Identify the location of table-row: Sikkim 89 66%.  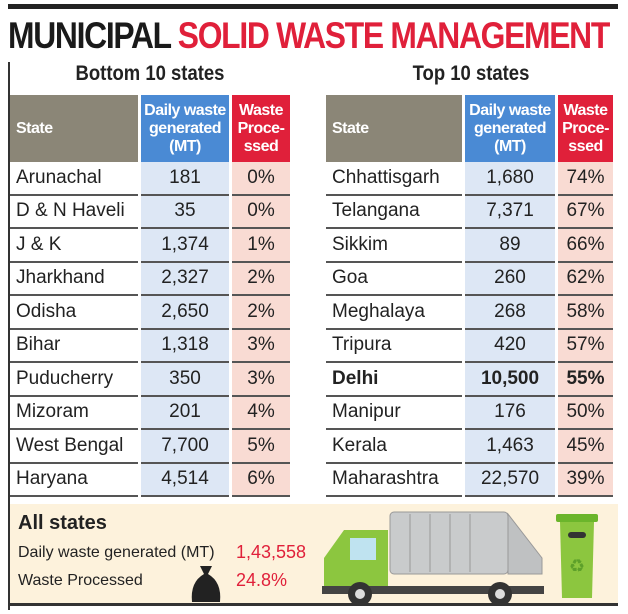
(469, 246).